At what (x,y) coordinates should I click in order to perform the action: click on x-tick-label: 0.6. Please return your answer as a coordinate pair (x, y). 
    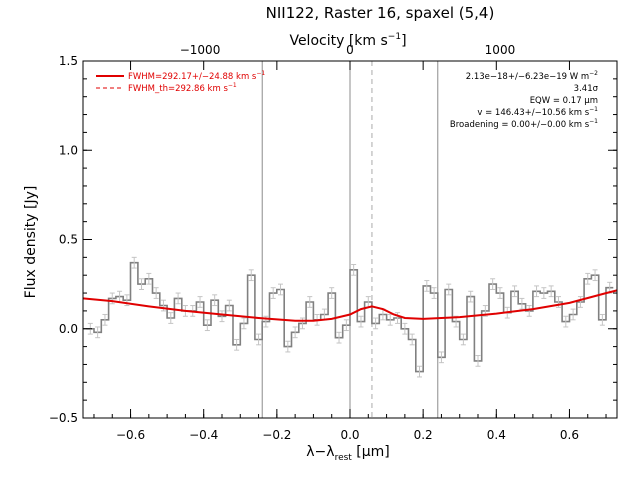
    Looking at the image, I should click on (569, 435).